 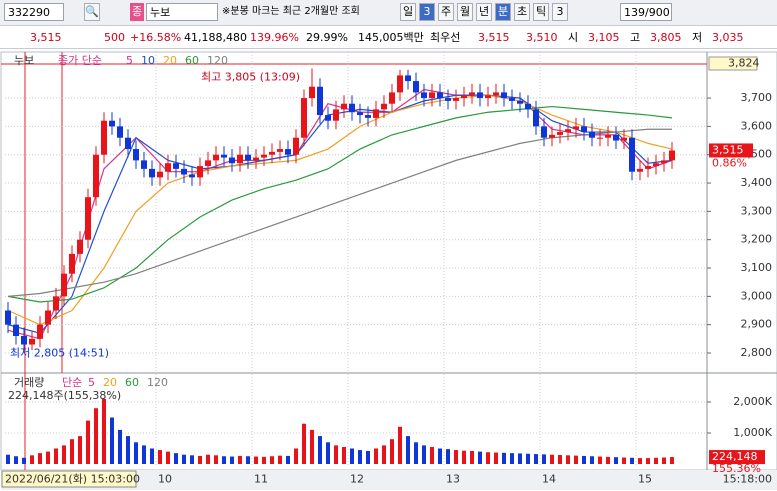 I want to click on time-axis-bg, so click(x=389, y=480).